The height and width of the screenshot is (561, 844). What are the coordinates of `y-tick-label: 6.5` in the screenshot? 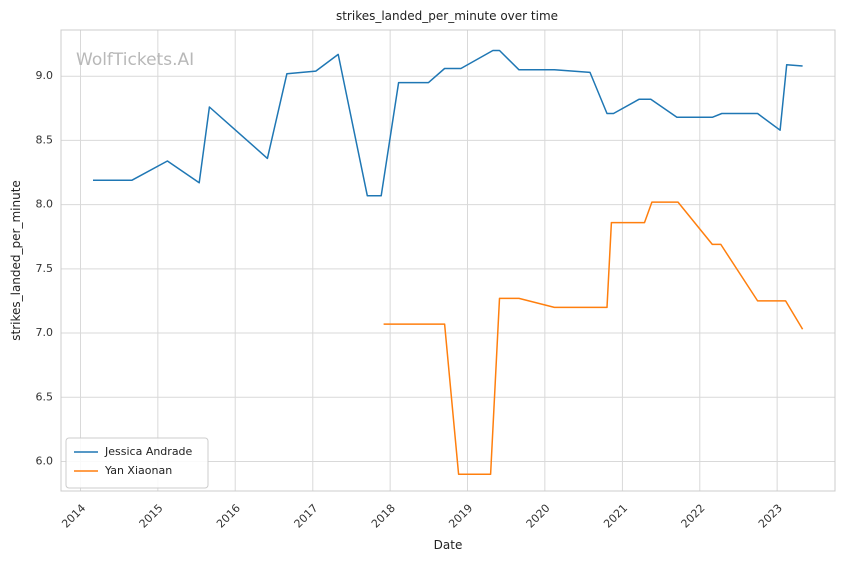 It's located at (45, 396).